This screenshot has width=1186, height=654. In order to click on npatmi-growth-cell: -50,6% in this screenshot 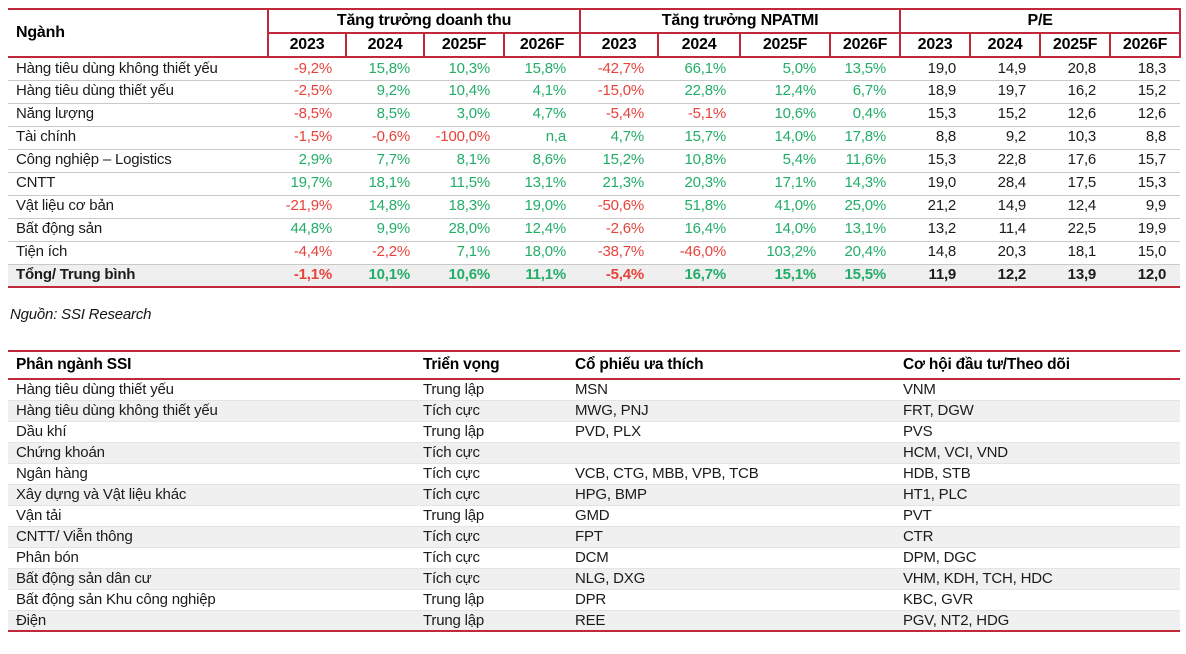, I will do `click(619, 207)`.